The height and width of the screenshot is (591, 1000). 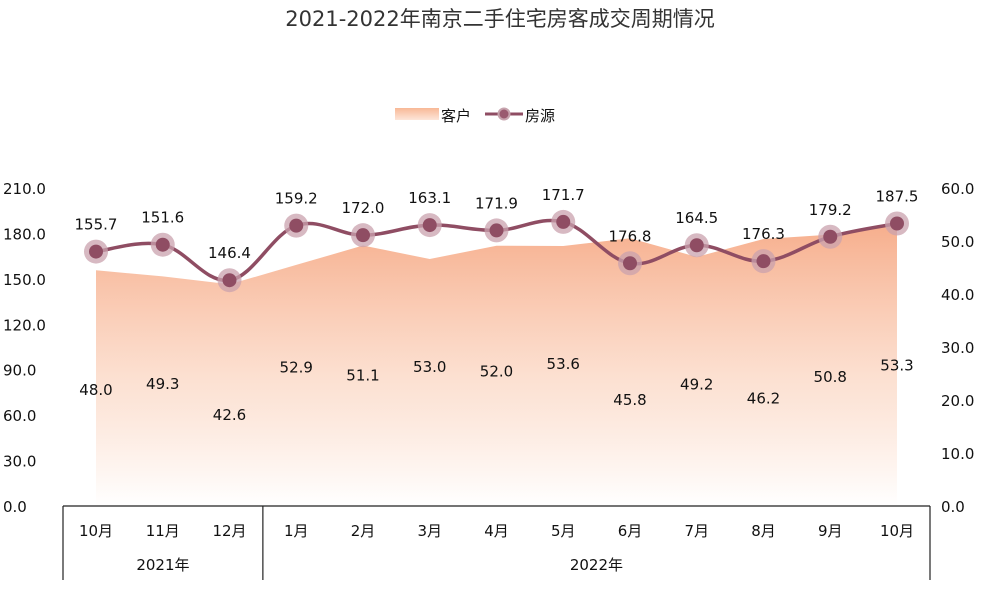 I want to click on listing-value-label: 49.2, so click(x=696, y=384).